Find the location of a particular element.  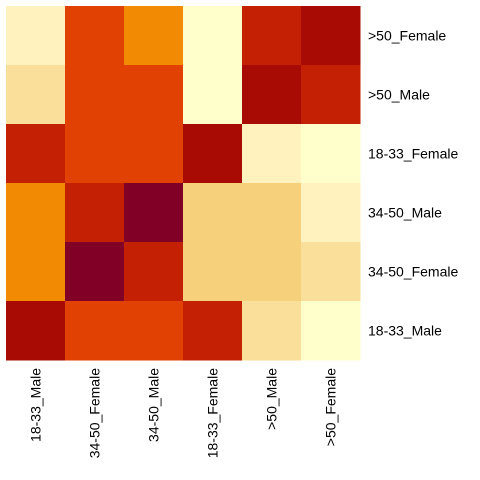

column-tick-label: 18-33_Female is located at coordinates (213, 413).